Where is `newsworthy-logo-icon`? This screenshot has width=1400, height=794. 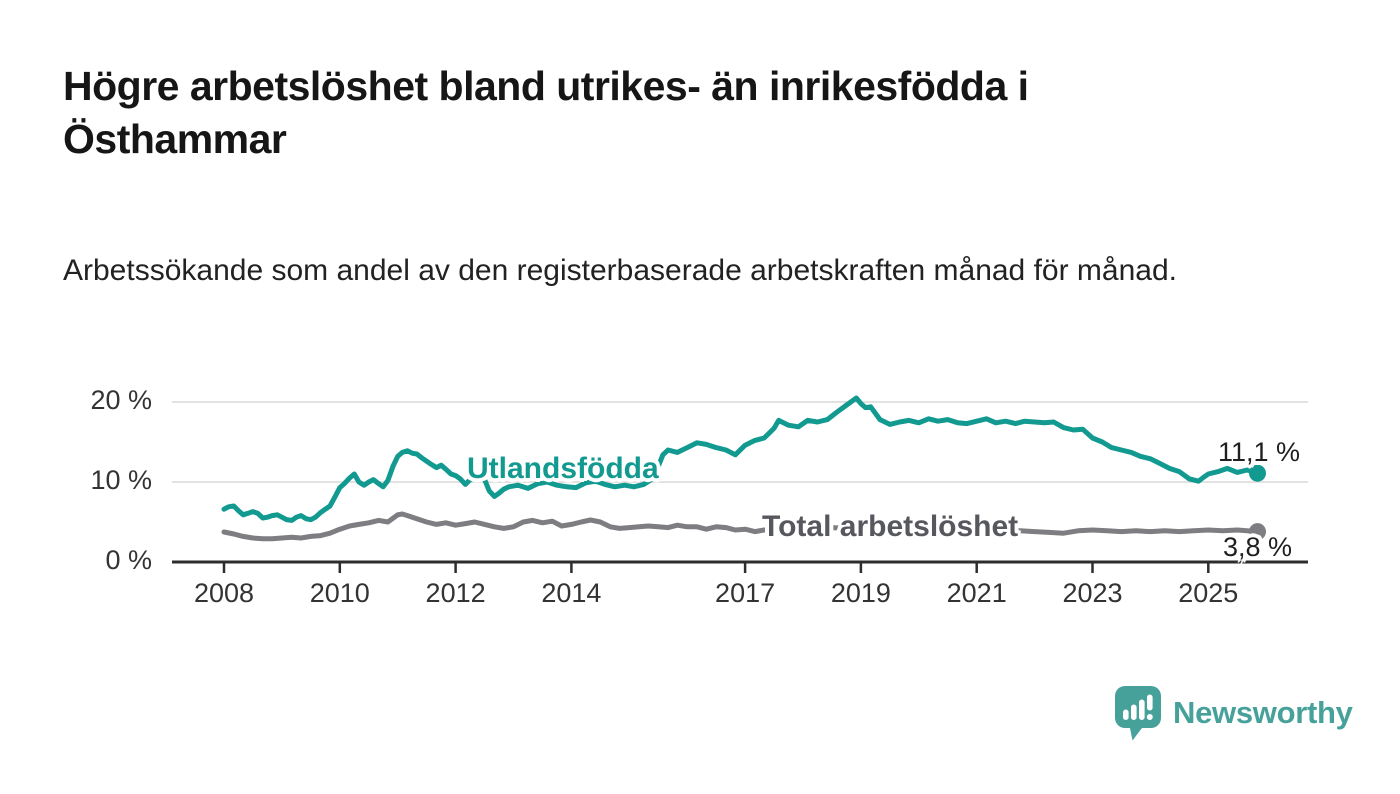
newsworthy-logo-icon is located at coordinates (1138, 712).